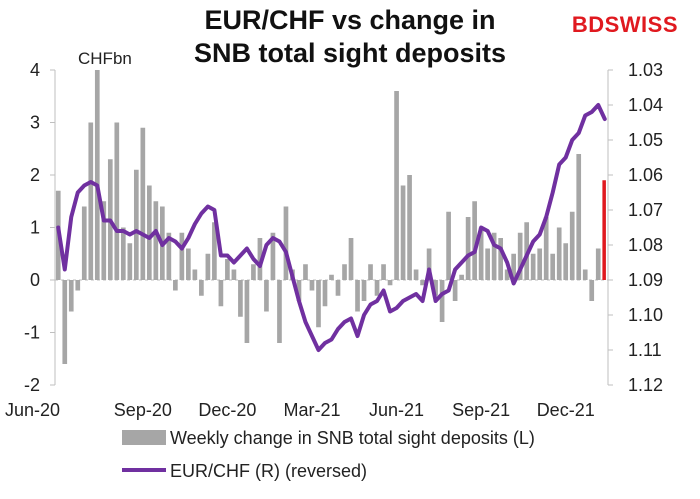 This screenshot has height=499, width=700. Describe the element at coordinates (350, 20) in the screenshot. I see `title-line-1: EUR/CHF vs change in` at that location.